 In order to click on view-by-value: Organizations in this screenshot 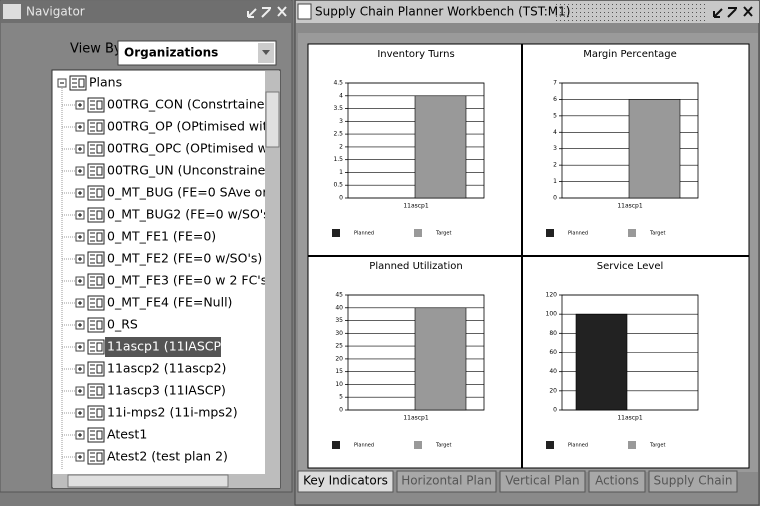, I will do `click(171, 53)`.